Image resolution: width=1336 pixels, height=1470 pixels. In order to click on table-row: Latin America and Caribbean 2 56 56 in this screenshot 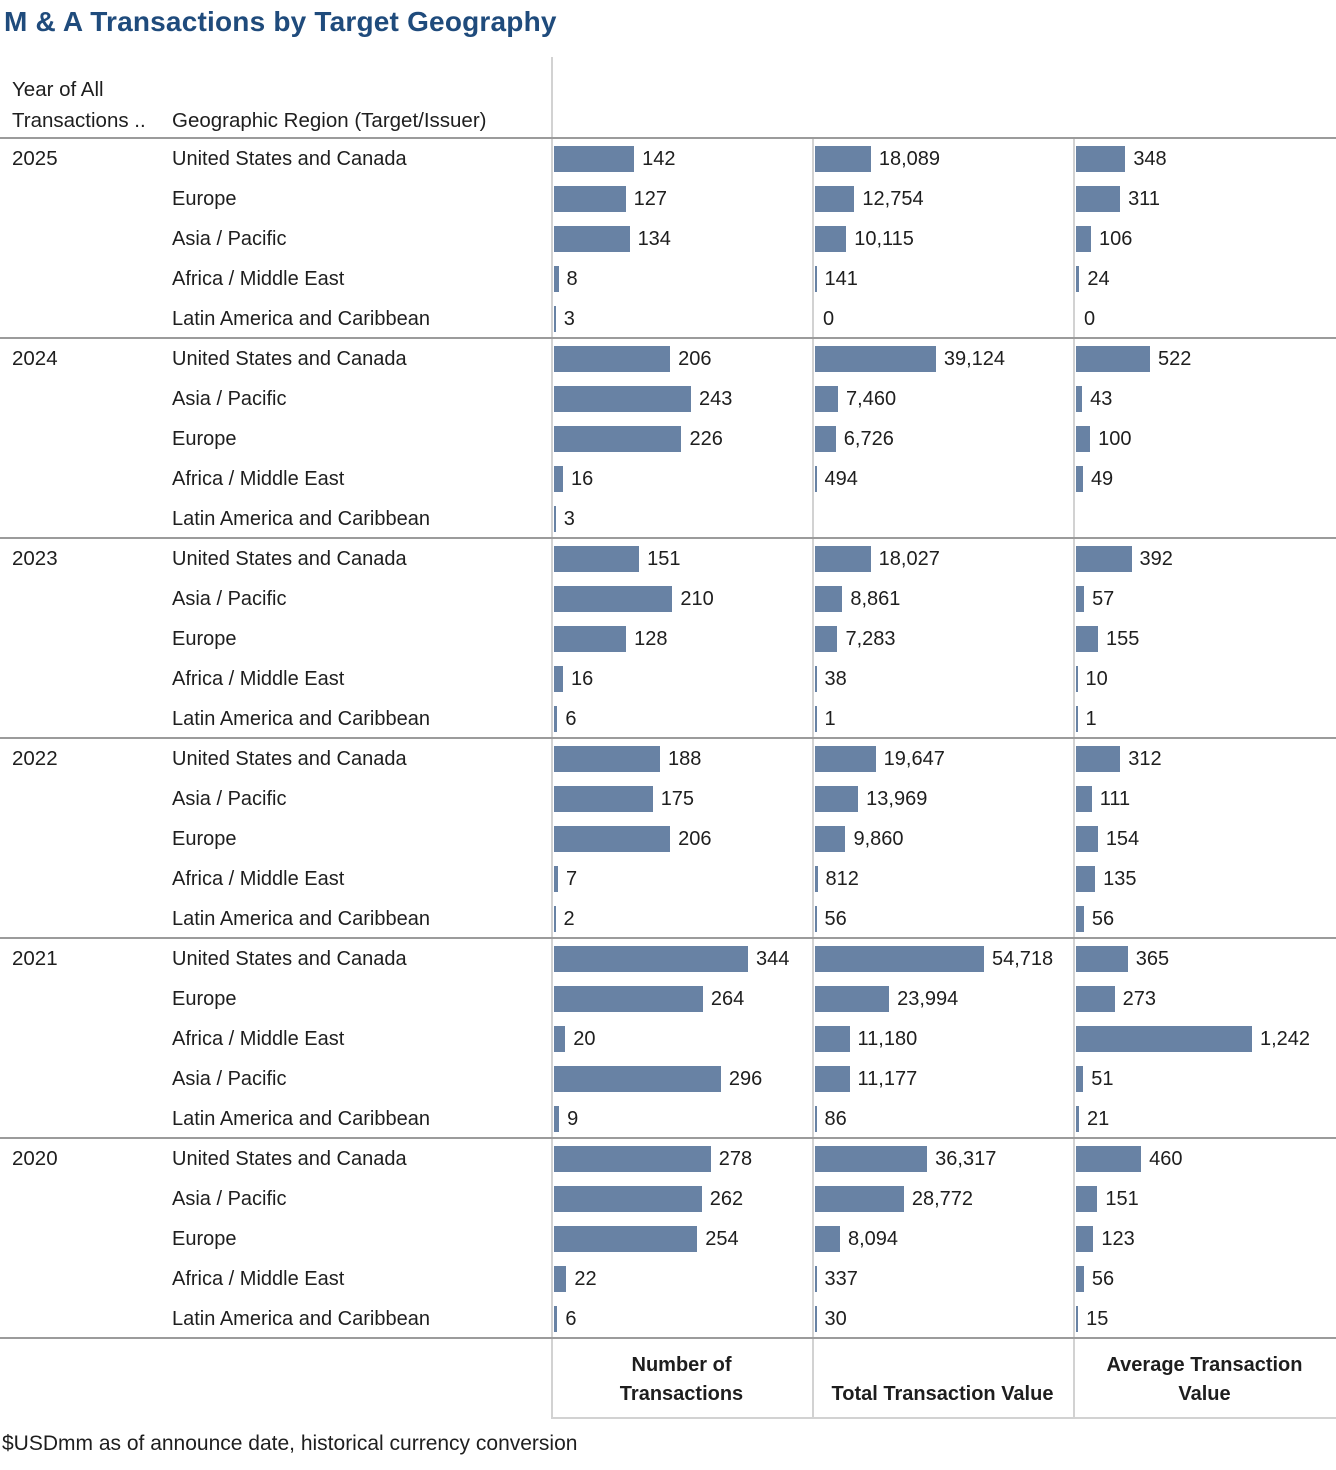, I will do `click(668, 919)`.